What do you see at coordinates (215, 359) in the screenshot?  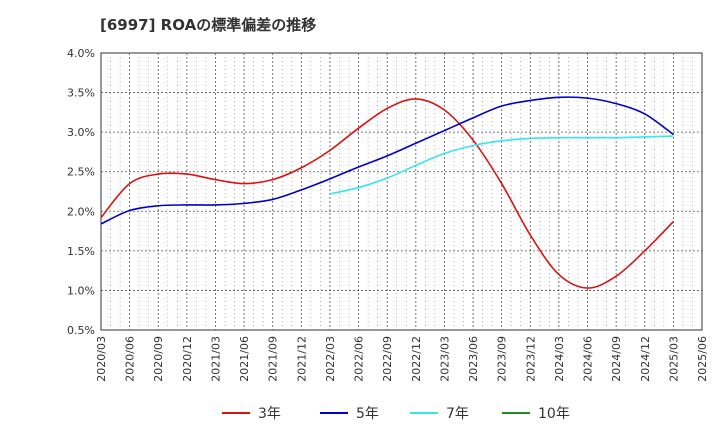 I see `x-tick-label: 2021/03` at bounding box center [215, 359].